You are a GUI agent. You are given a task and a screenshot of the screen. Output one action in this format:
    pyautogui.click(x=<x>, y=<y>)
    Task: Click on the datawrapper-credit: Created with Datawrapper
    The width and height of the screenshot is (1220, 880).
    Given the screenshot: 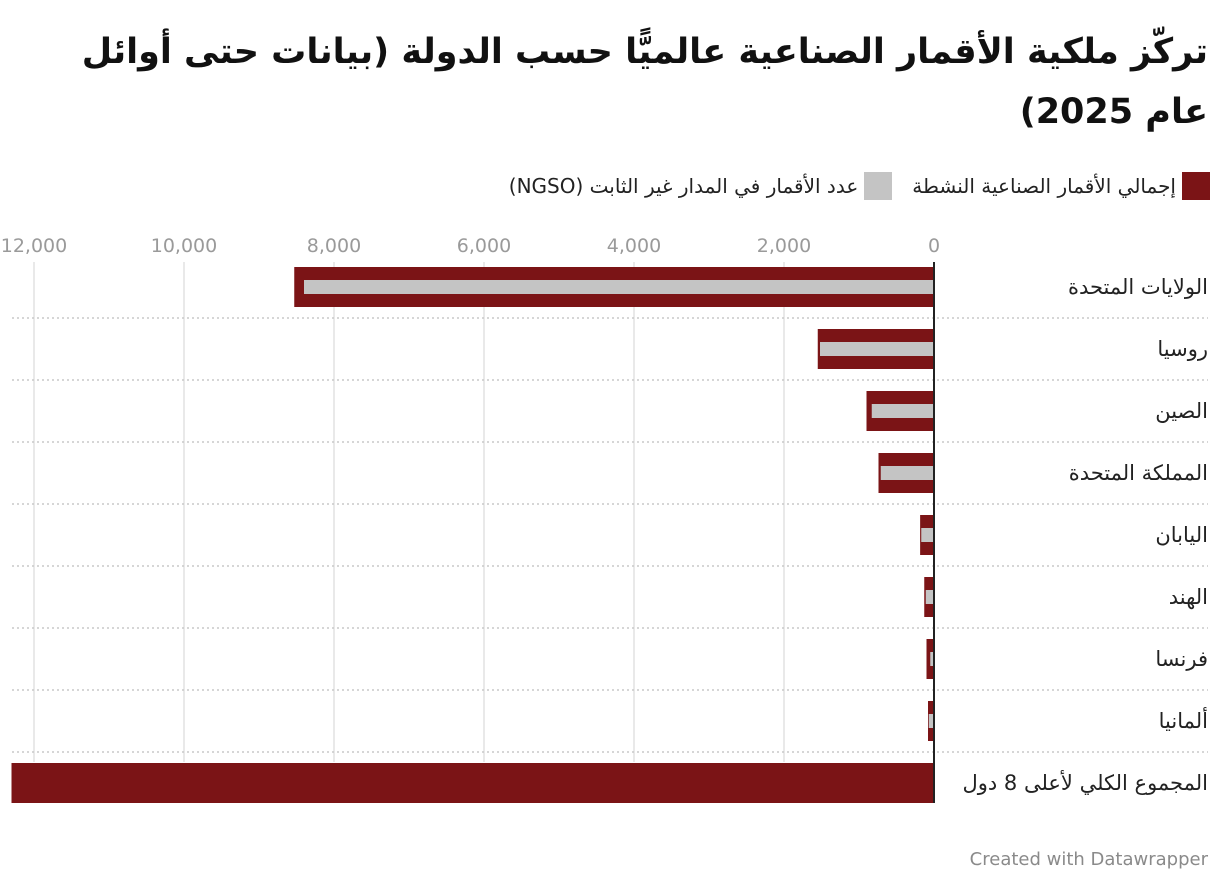 What is the action you would take?
    pyautogui.click(x=1088, y=859)
    